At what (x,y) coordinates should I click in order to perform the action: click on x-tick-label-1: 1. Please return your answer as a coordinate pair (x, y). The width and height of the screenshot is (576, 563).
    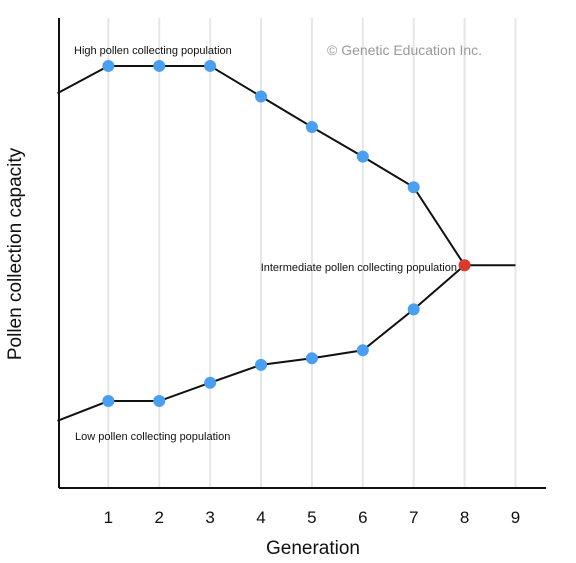
    Looking at the image, I should click on (108, 517).